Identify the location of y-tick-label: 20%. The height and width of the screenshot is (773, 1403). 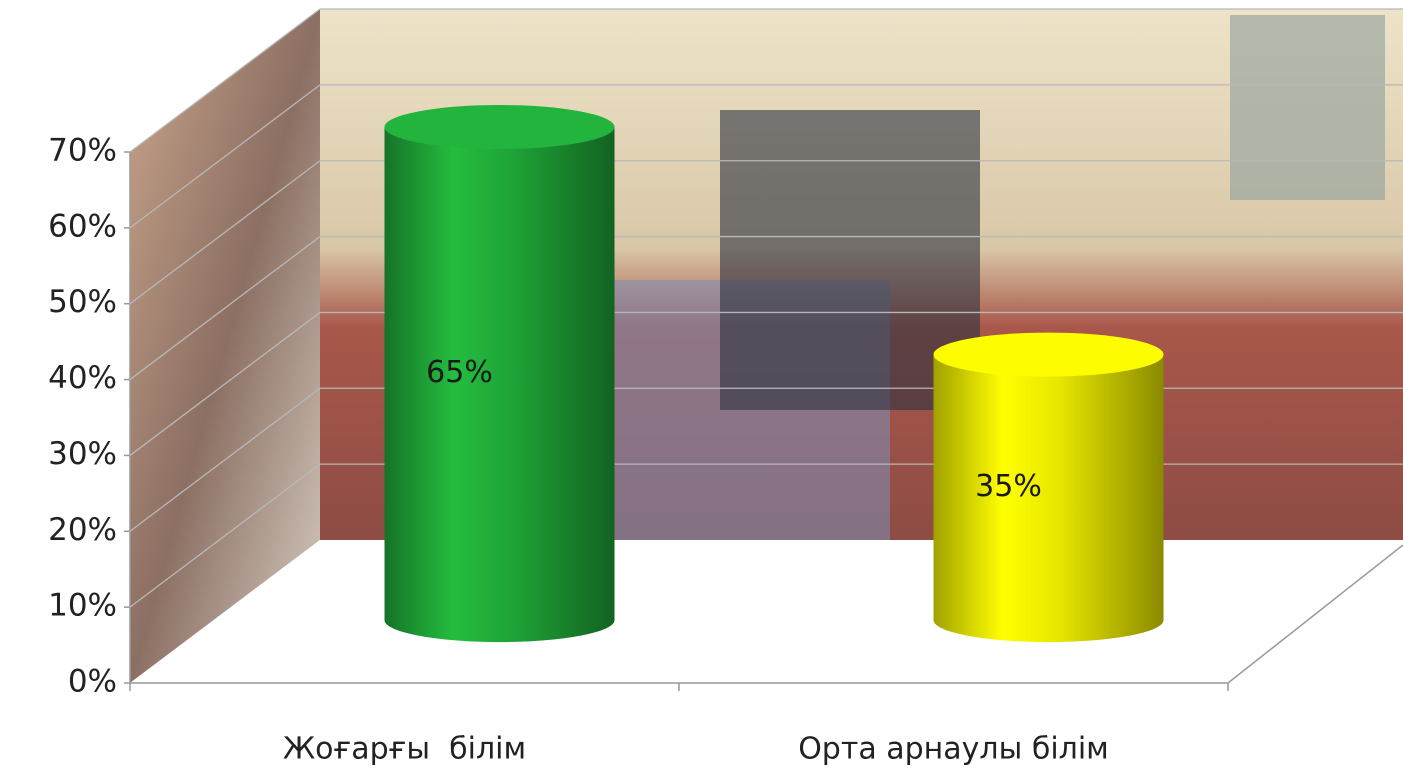
(82, 530).